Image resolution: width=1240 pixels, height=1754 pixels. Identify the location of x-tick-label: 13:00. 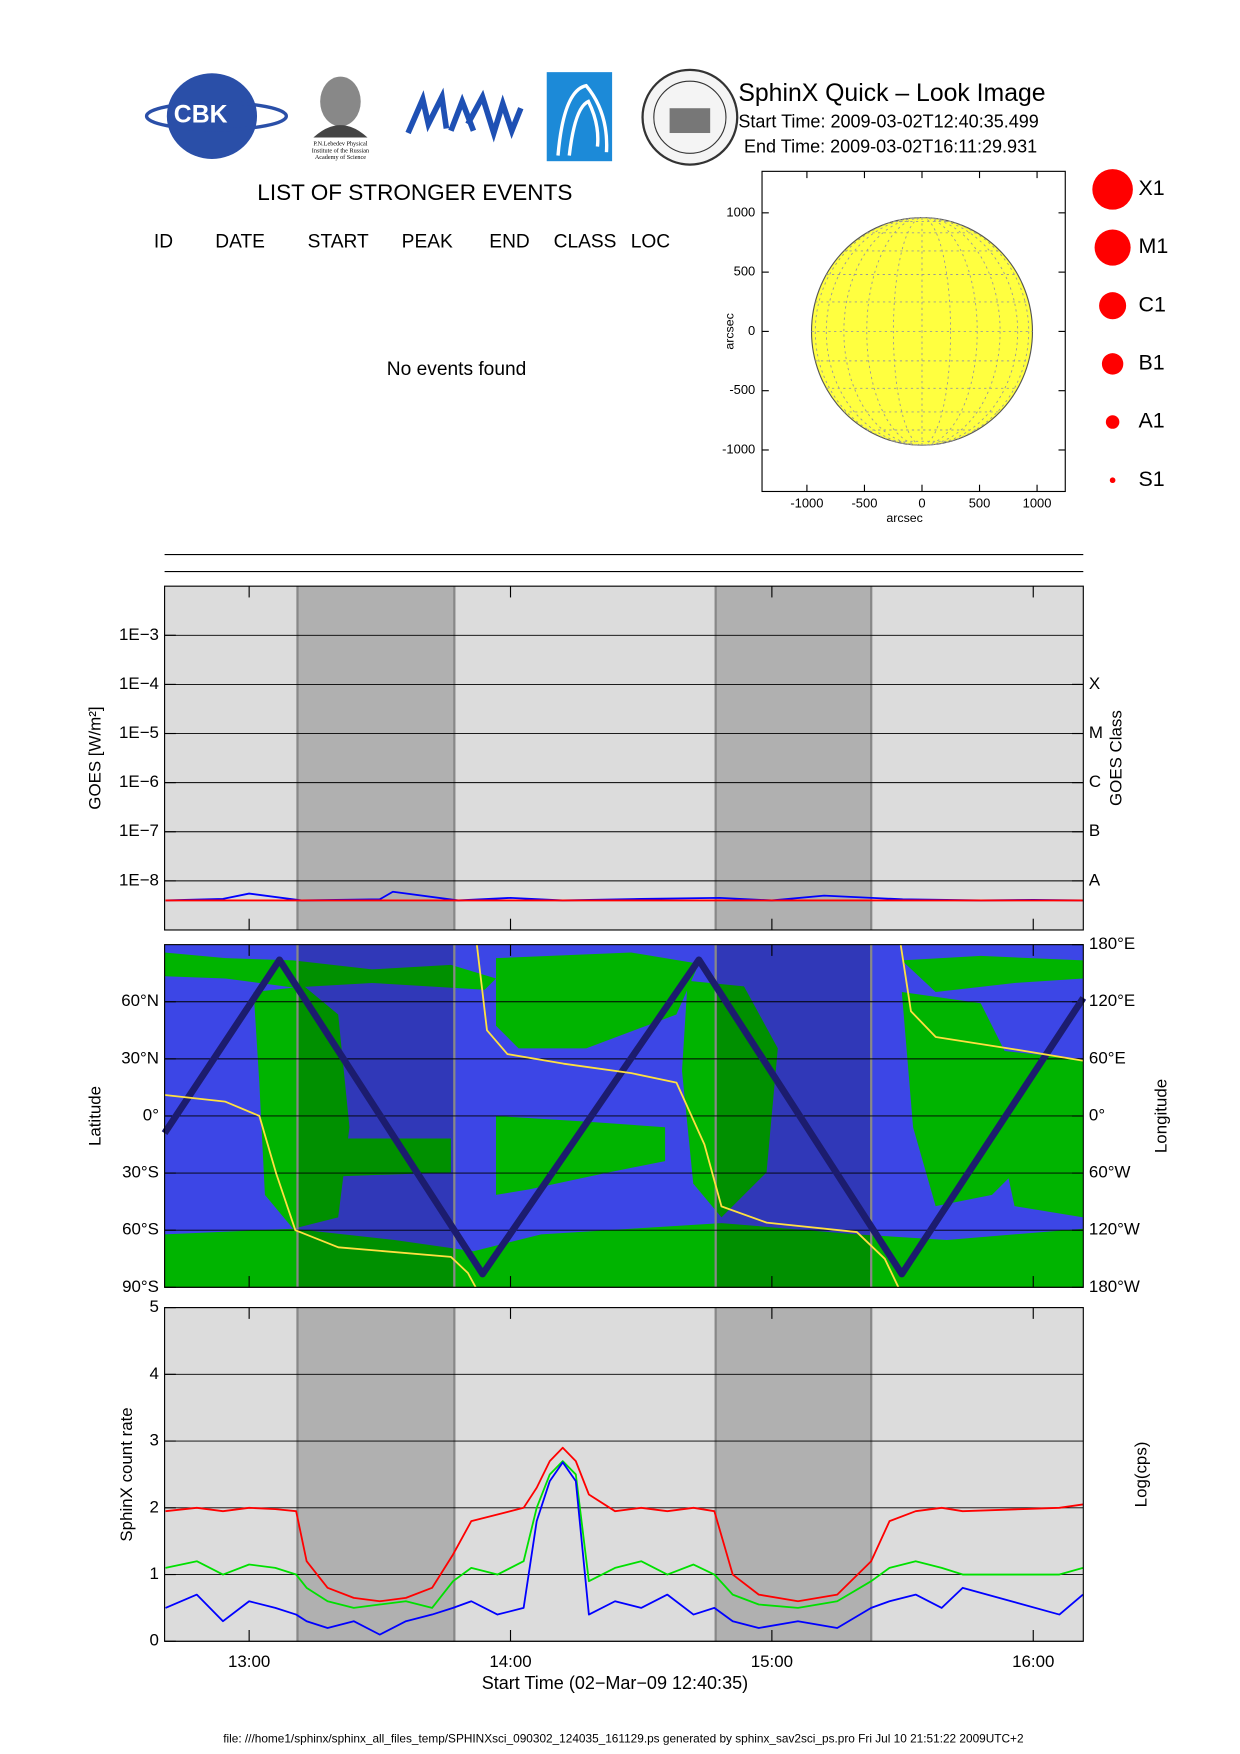
(249, 1661).